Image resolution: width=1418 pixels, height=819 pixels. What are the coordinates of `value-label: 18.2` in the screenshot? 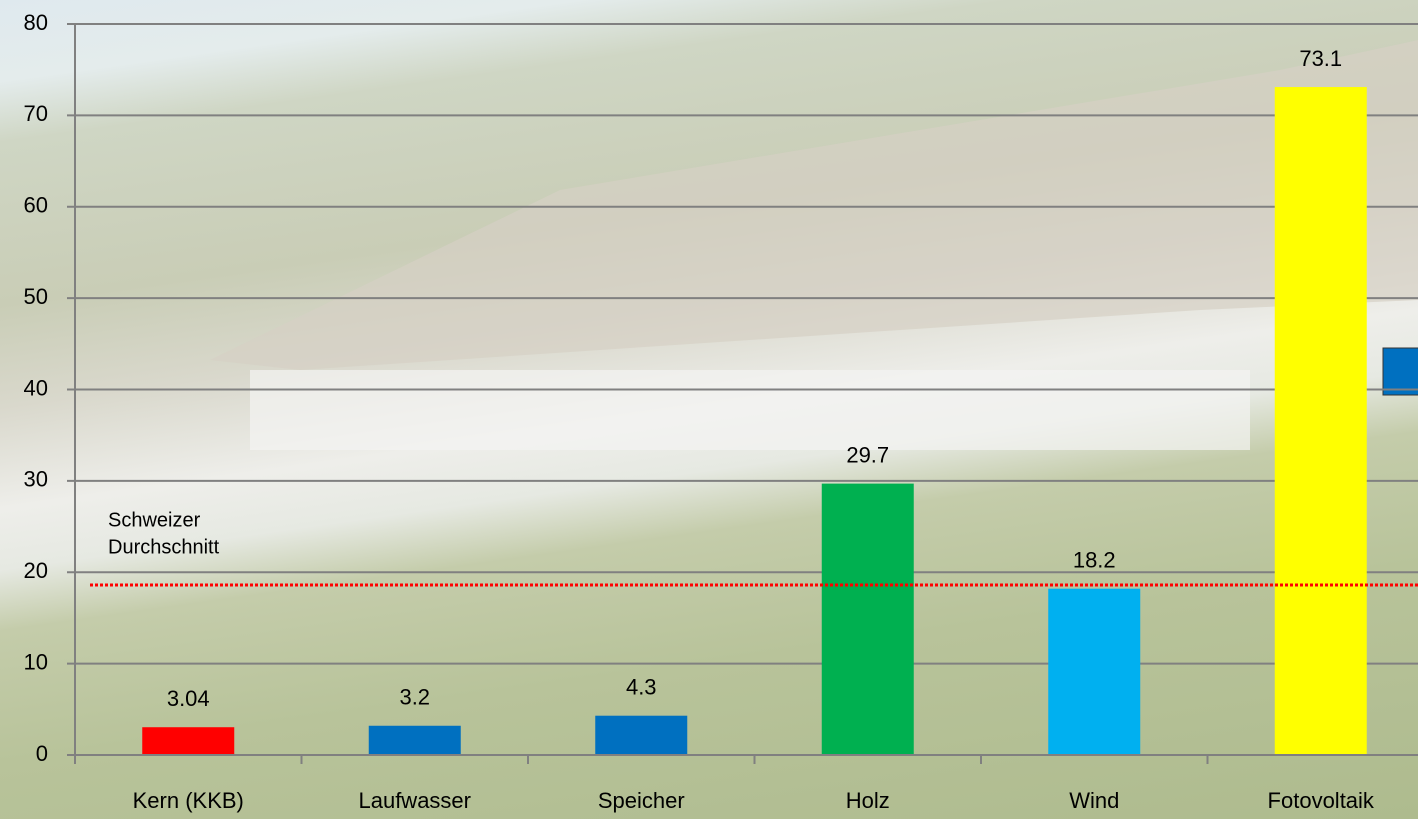 It's located at (1094, 560).